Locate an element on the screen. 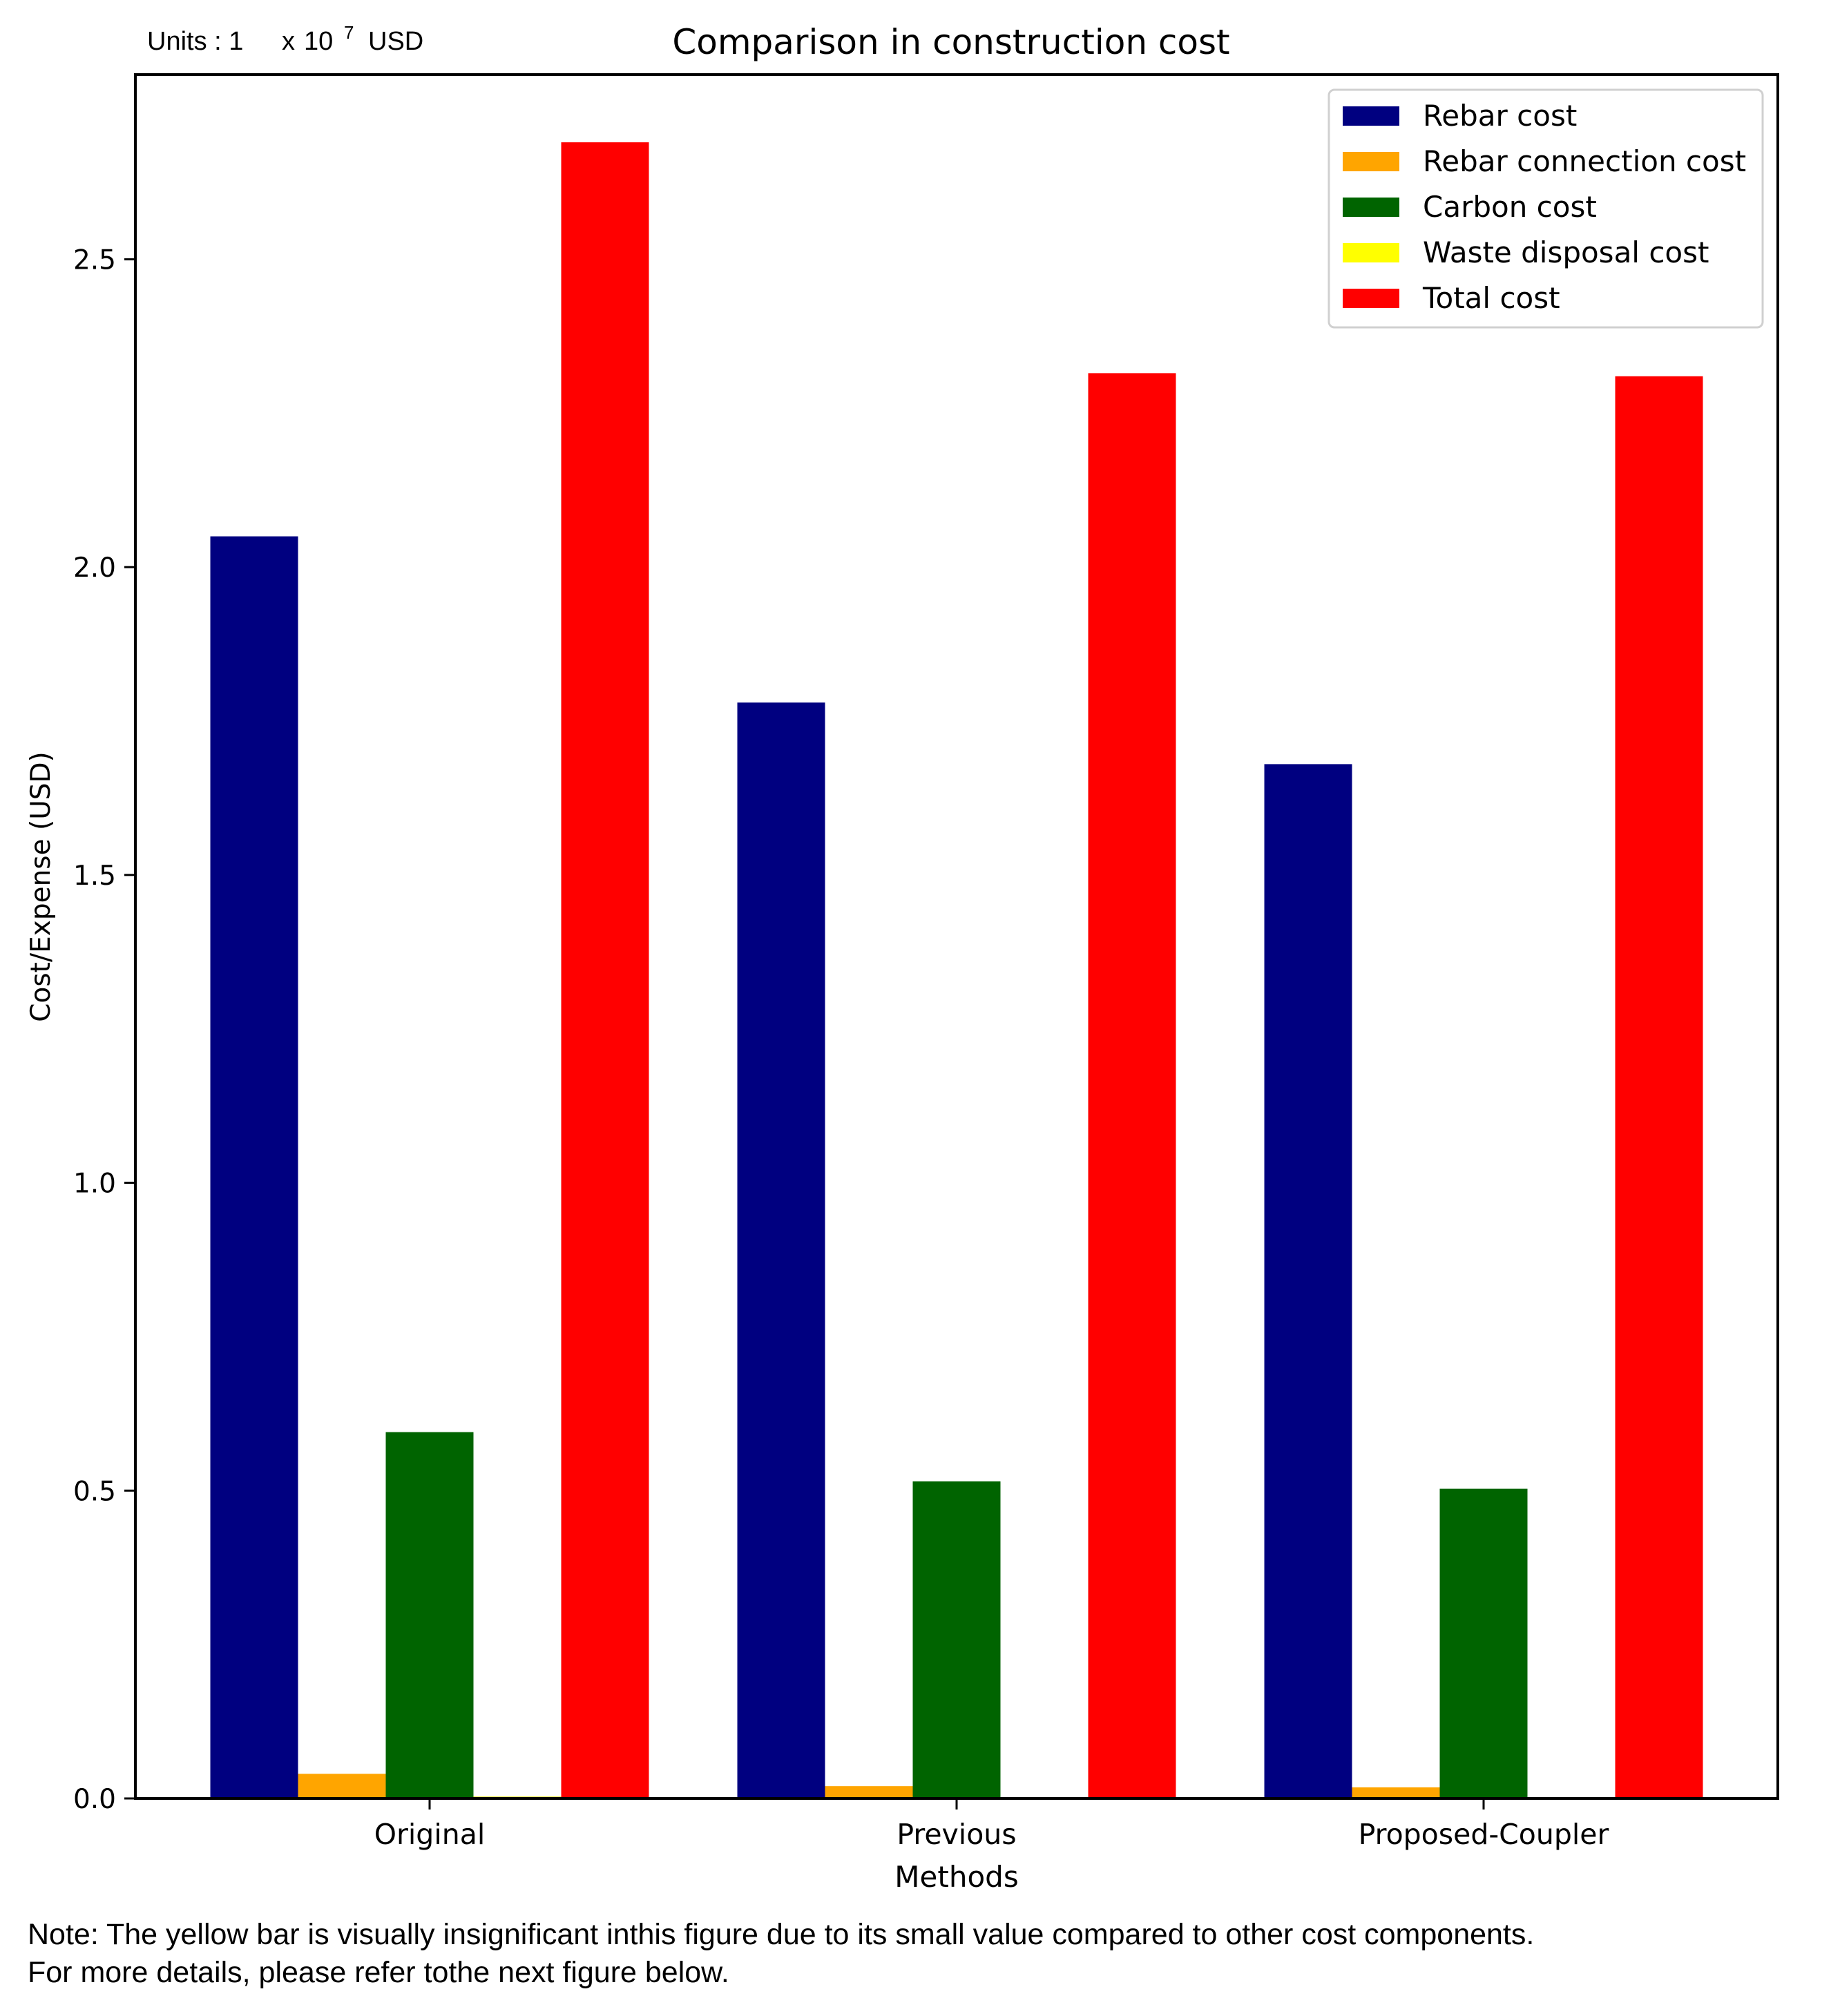 This screenshot has width=1840, height=2016. legend-swatch-rebar-cost is located at coordinates (1371, 116).